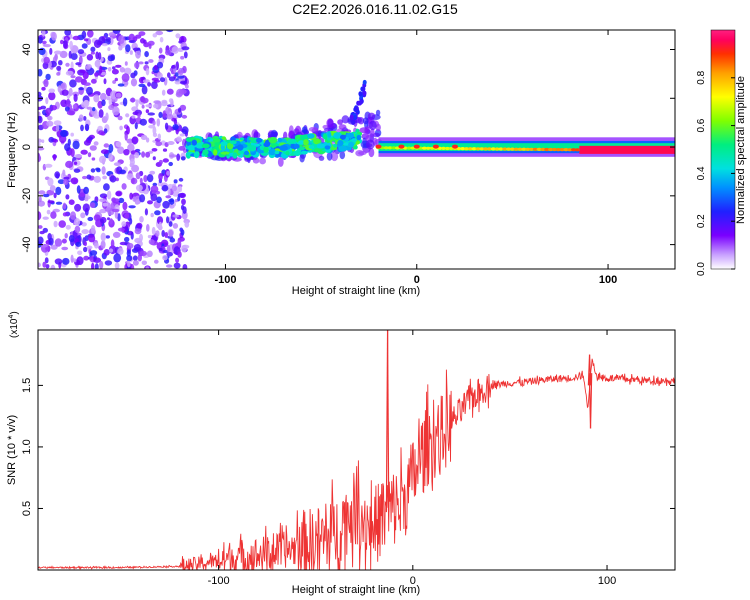 This screenshot has width=750, height=600. Describe the element at coordinates (701, 173) in the screenshot. I see `colorbar-tick-label: 0.4` at that location.